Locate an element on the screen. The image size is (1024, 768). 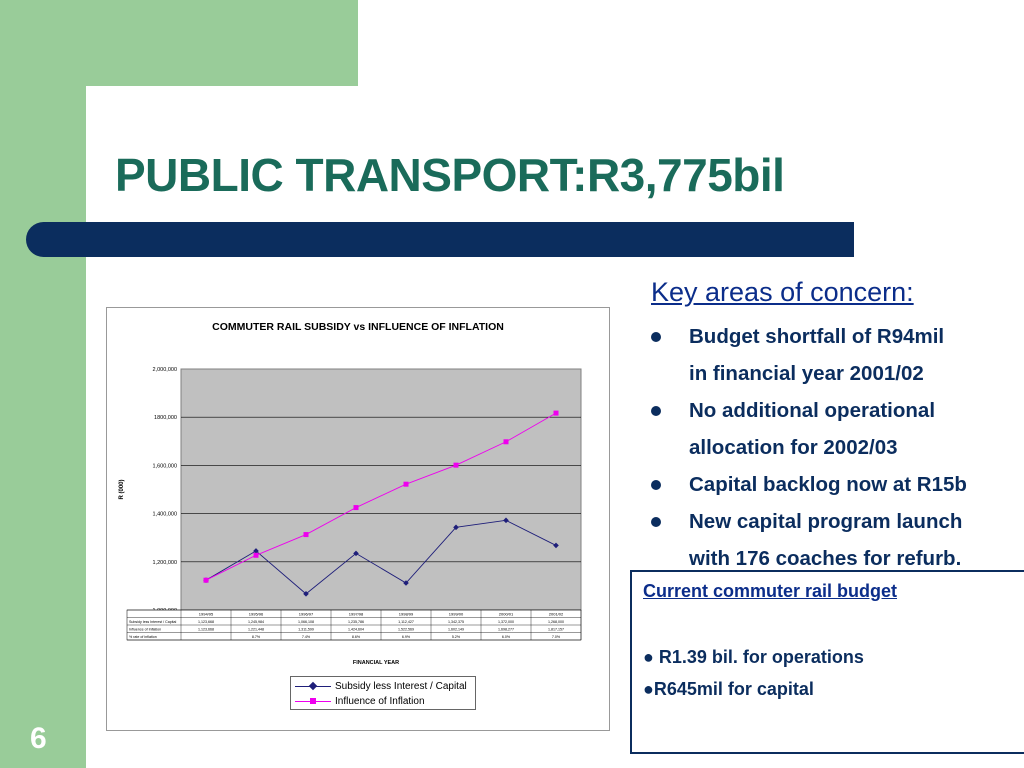
concern-item: Capital backlog now at R15b is located at coordinates (837, 484).